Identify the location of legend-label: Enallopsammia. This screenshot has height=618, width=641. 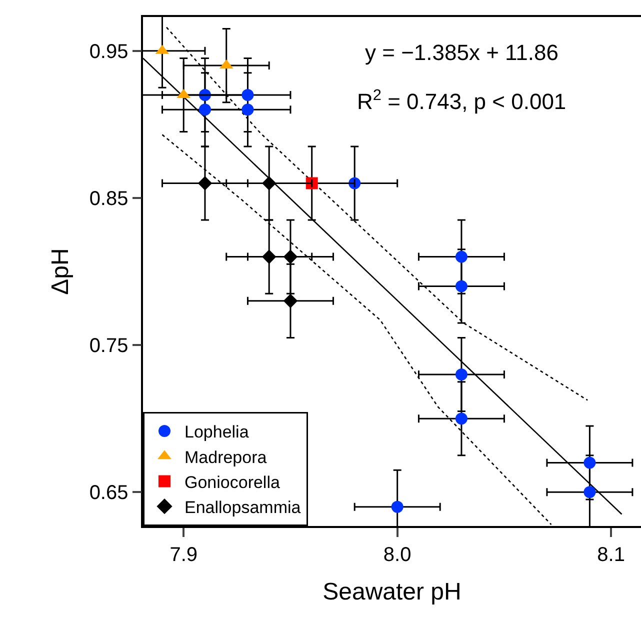
(243, 507).